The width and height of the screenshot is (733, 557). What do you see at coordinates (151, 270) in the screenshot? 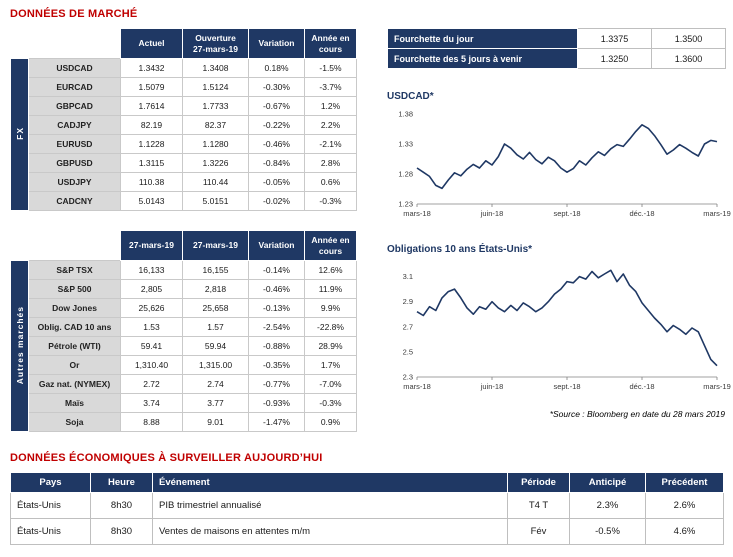
I see `value-current: 16,133` at bounding box center [151, 270].